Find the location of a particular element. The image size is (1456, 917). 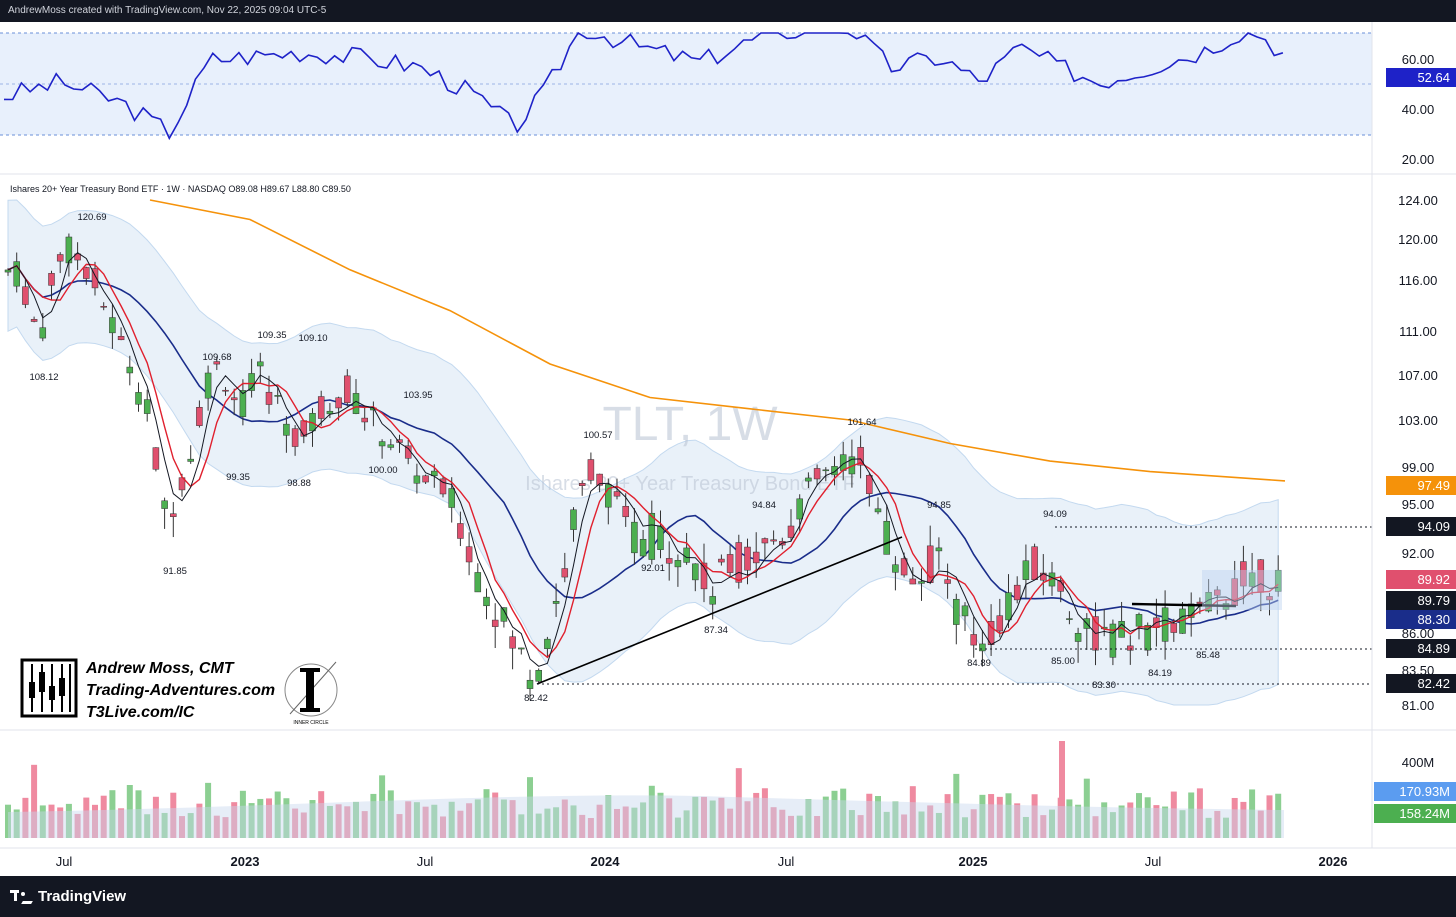

price-badge: 89.92 is located at coordinates (1421, 579).